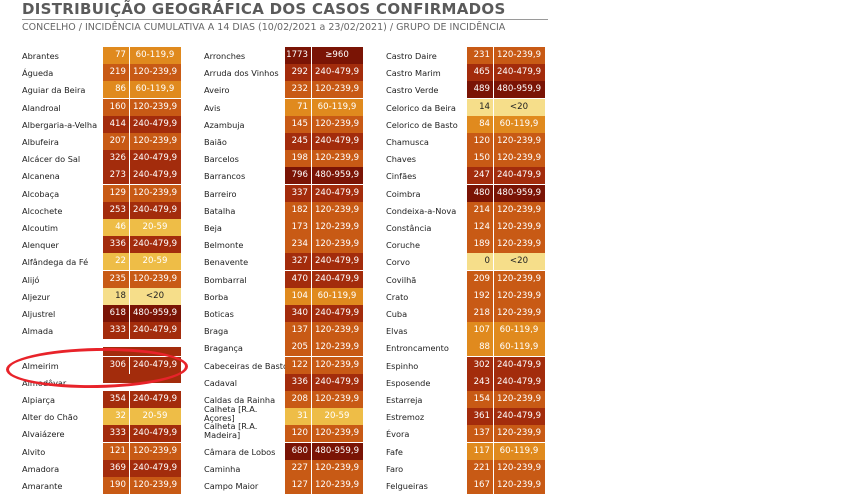 The width and height of the screenshot is (860, 500). Describe the element at coordinates (298, 73) in the screenshot. I see `incidence-value: 292` at that location.